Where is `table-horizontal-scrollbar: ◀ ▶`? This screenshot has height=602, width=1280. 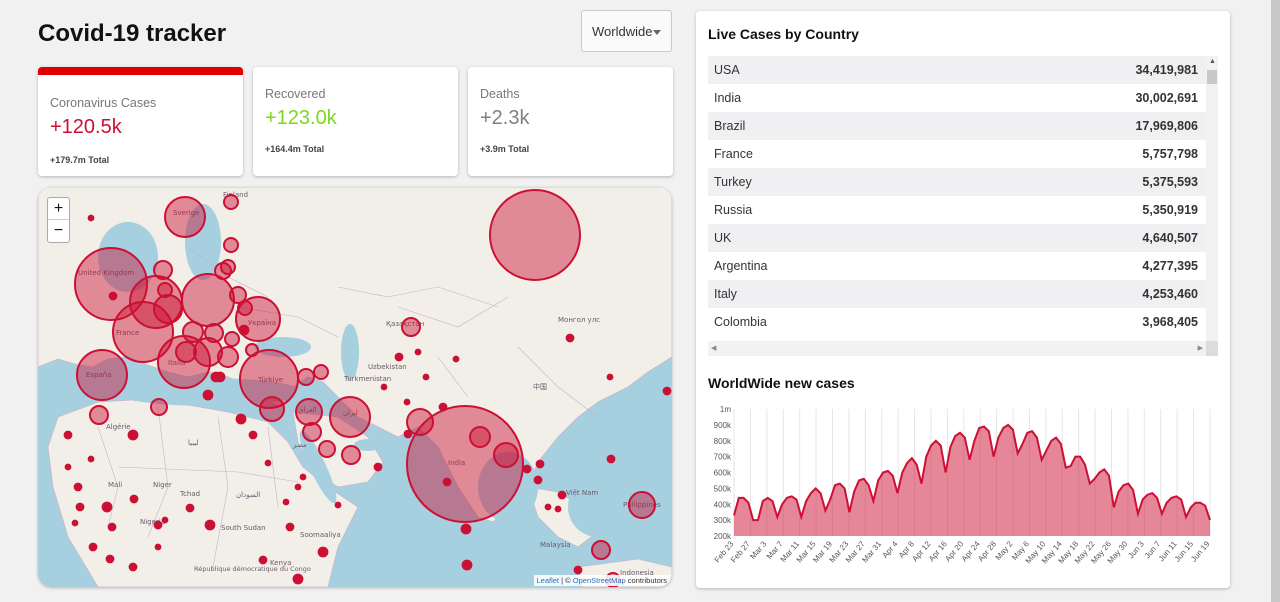 table-horizontal-scrollbar: ◀ ▶ is located at coordinates (957, 348).